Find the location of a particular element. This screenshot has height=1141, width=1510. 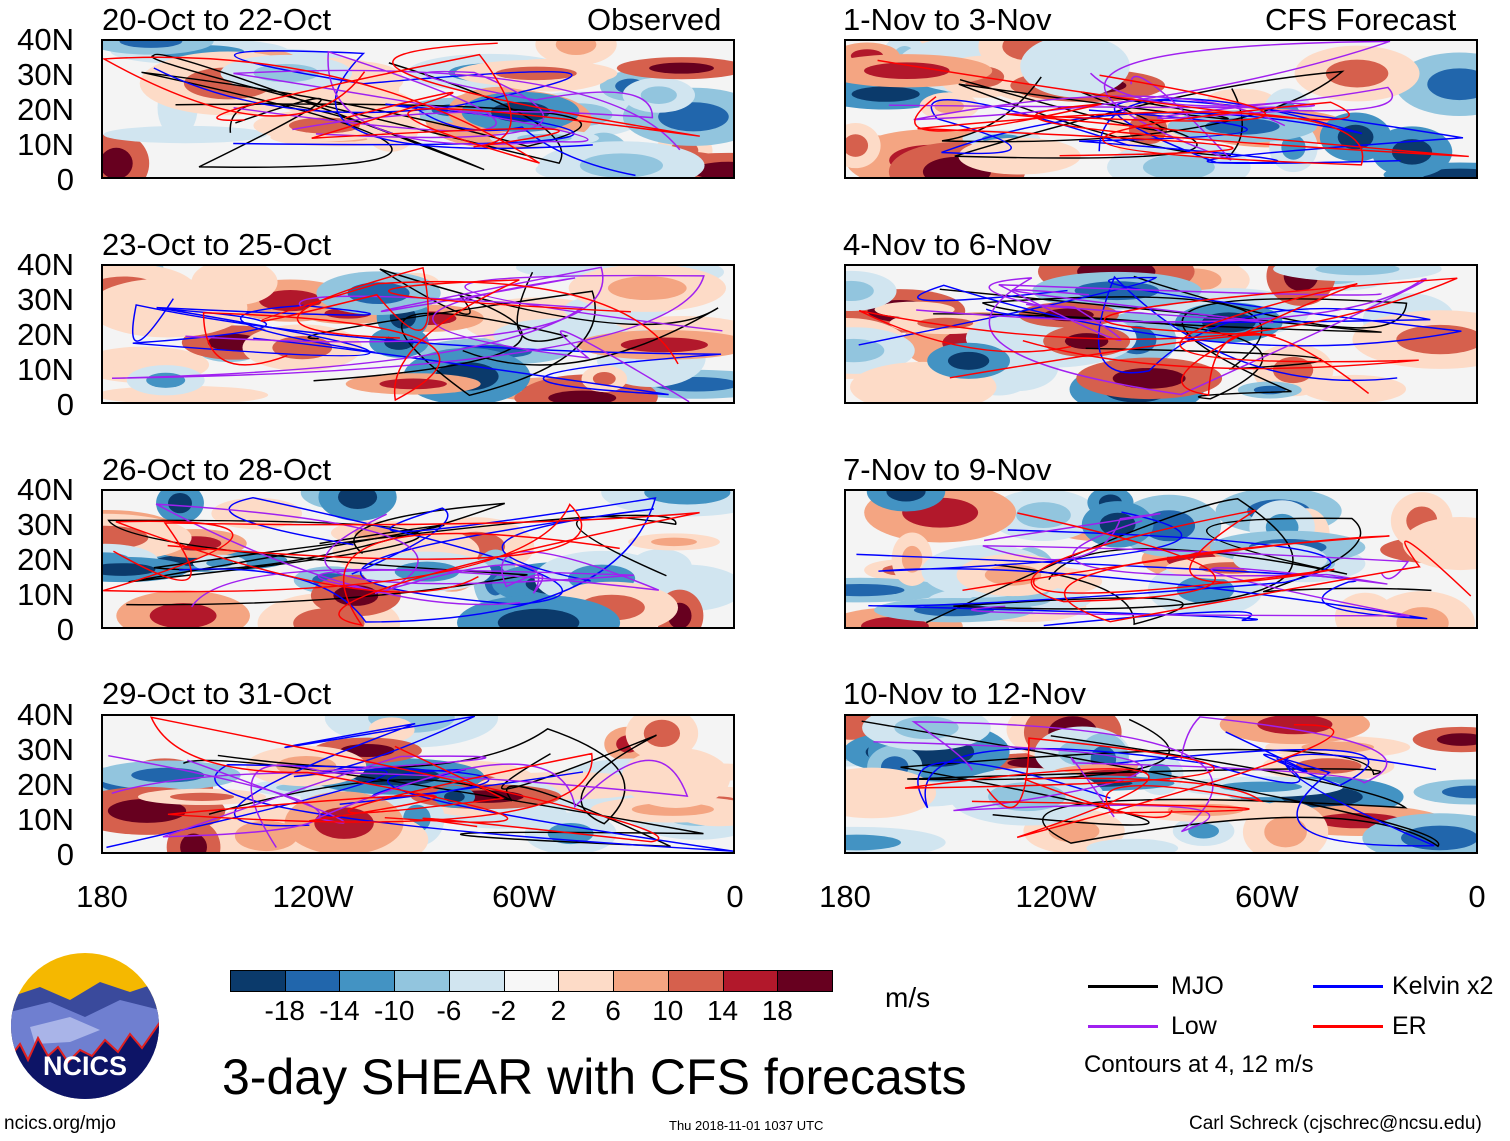

colorbar-label: 18 is located at coordinates (777, 1010).